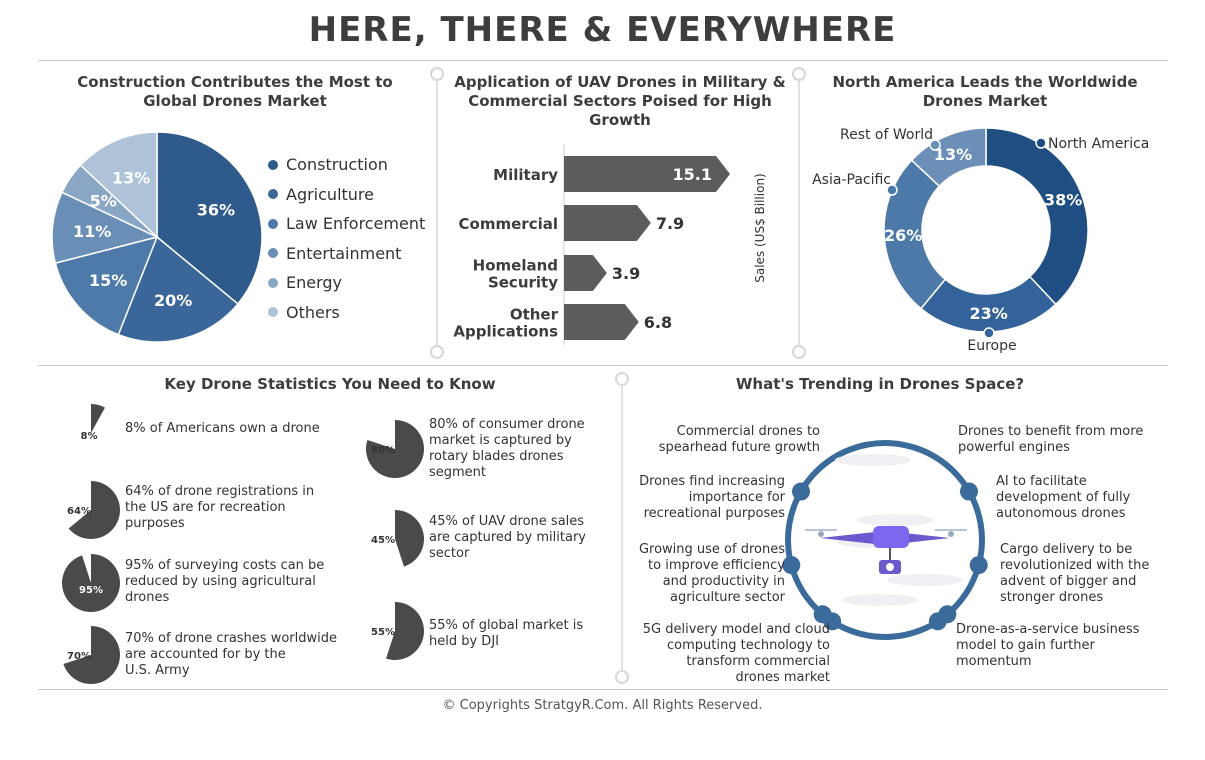 The width and height of the screenshot is (1205, 760). I want to click on bar-homeland-security, so click(585, 273).